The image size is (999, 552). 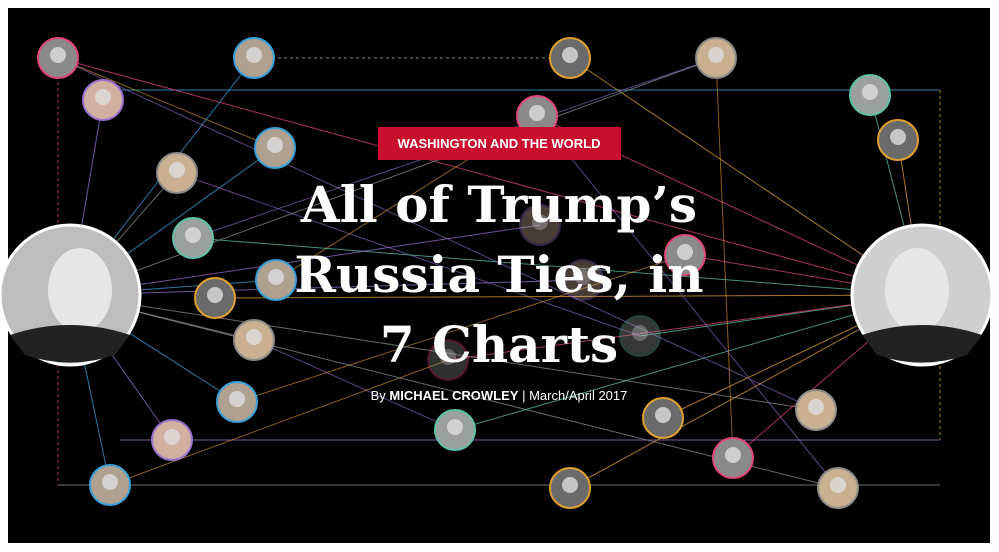 I want to click on section-label: WASHINGTON AND THE WORLD, so click(x=499, y=143).